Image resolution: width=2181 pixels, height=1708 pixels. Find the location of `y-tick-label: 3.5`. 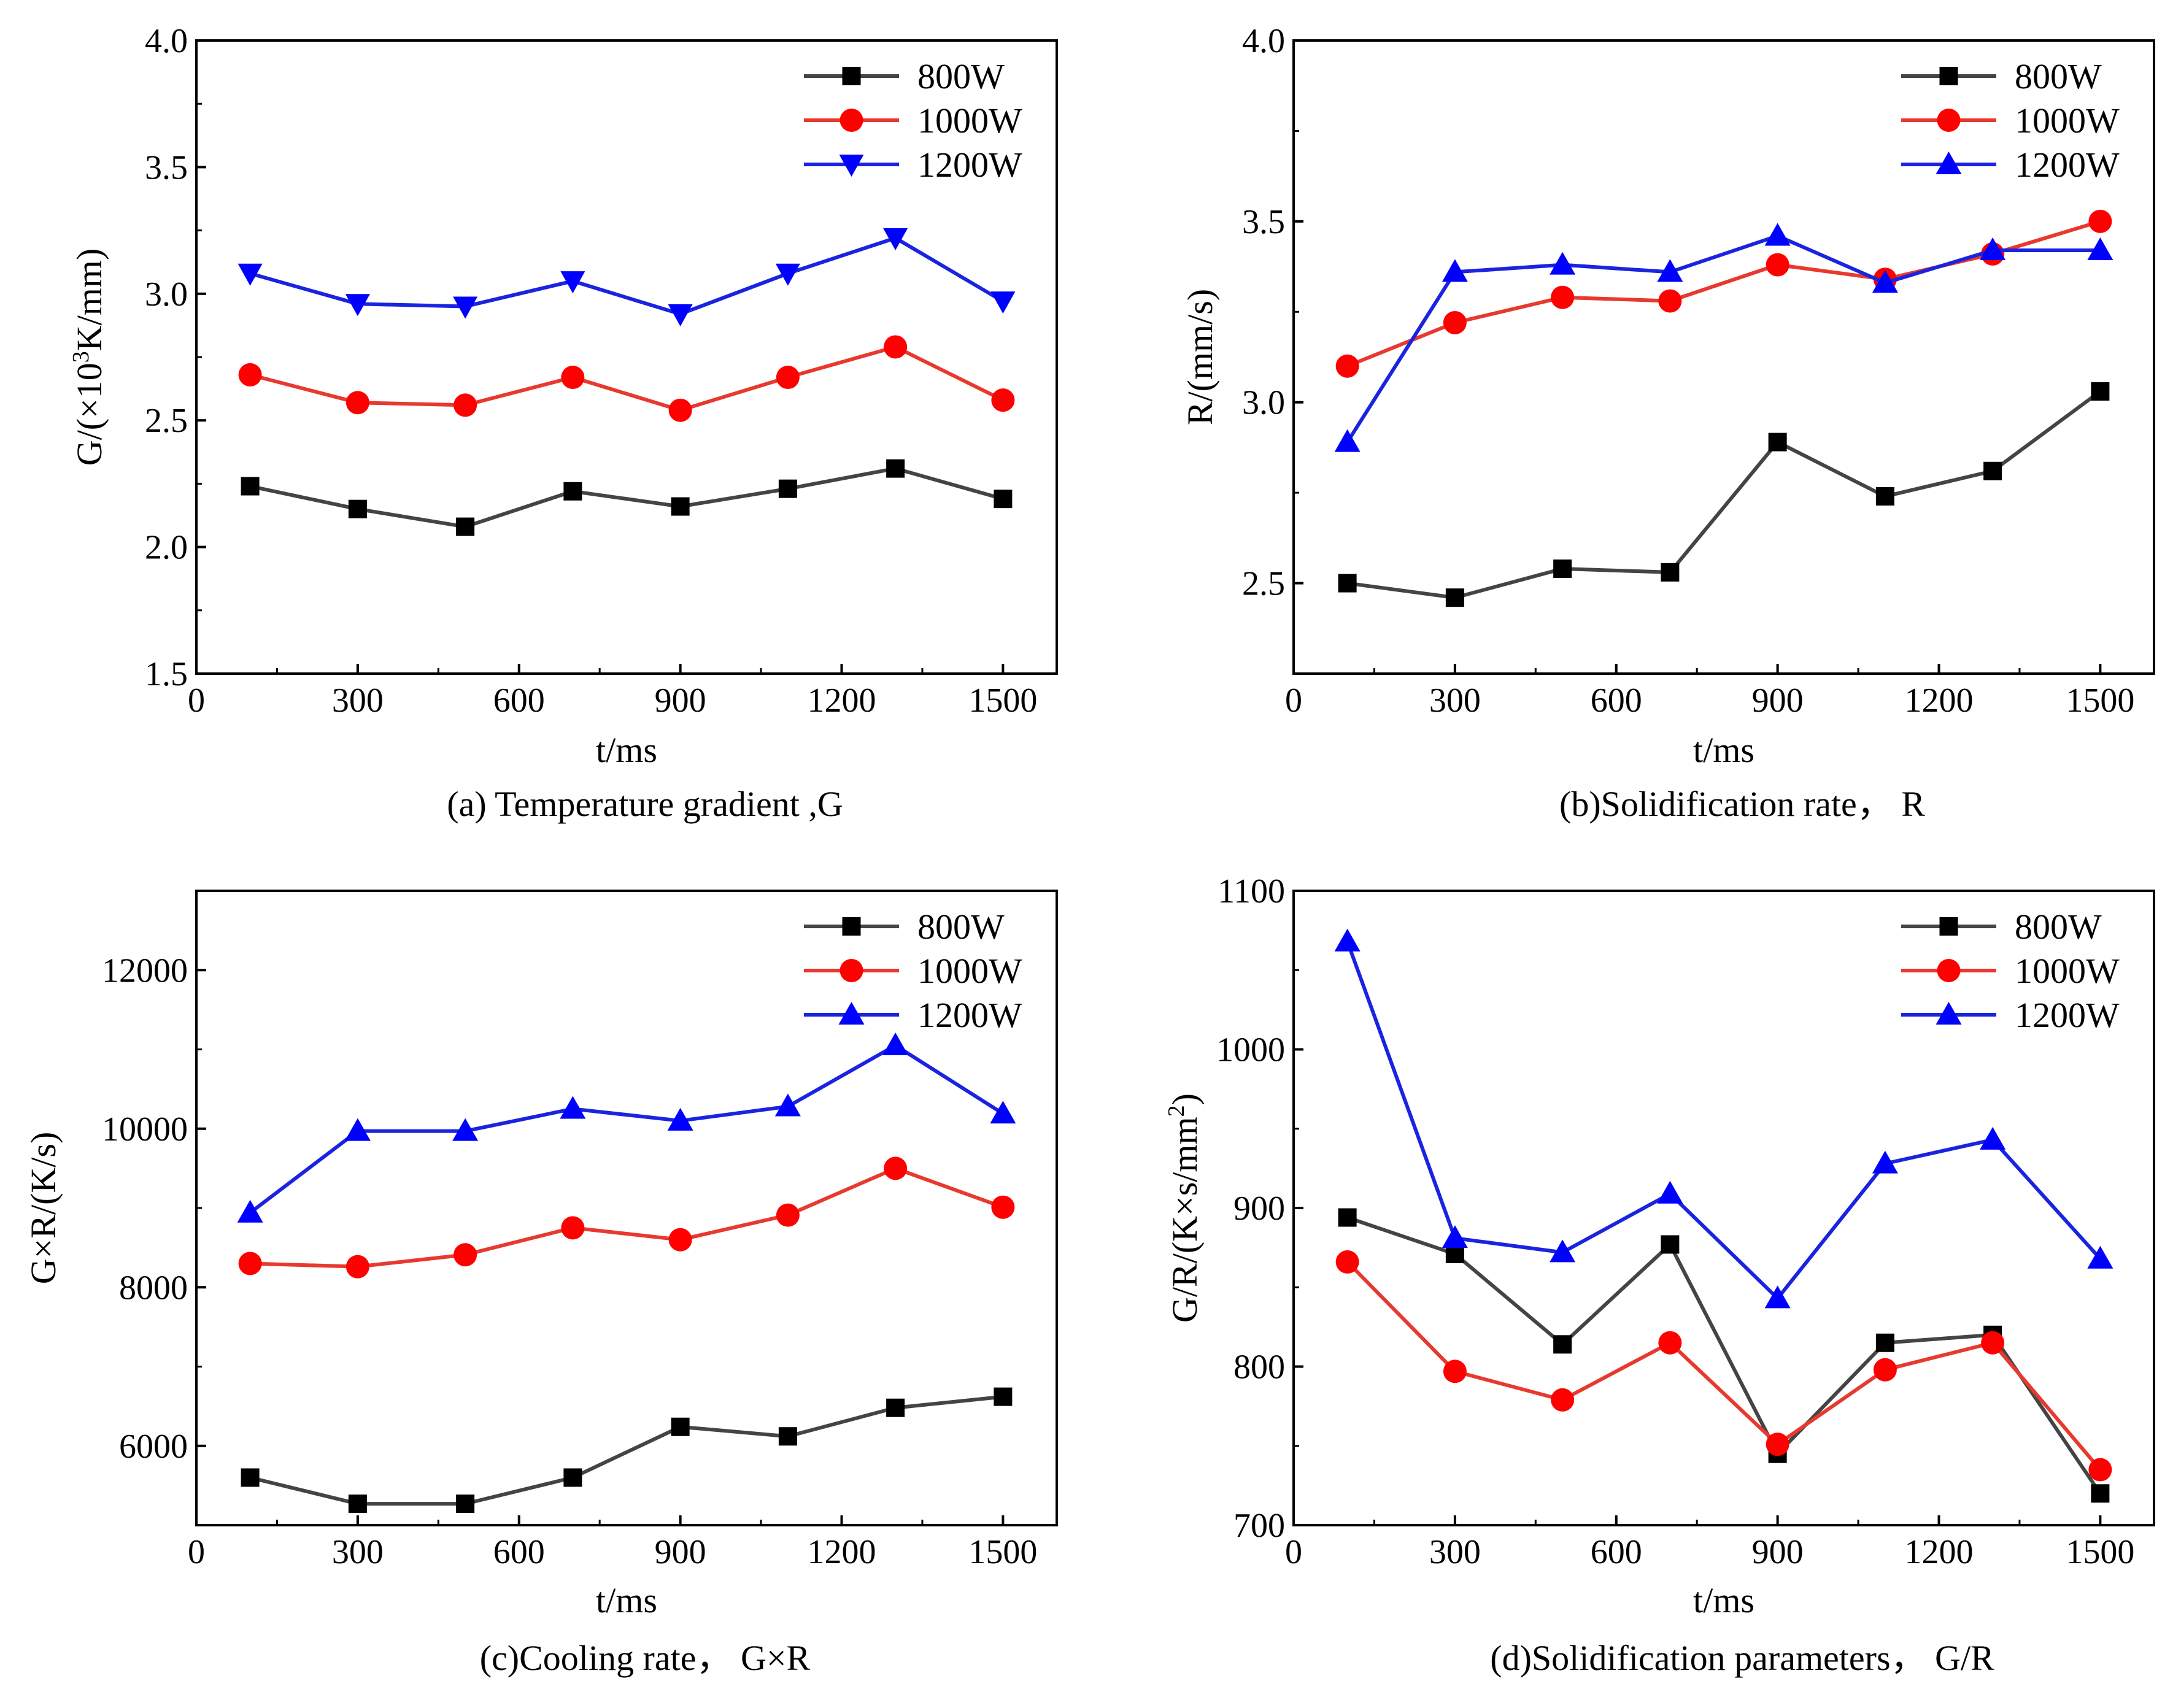

y-tick-label: 3.5 is located at coordinates (1263, 222).